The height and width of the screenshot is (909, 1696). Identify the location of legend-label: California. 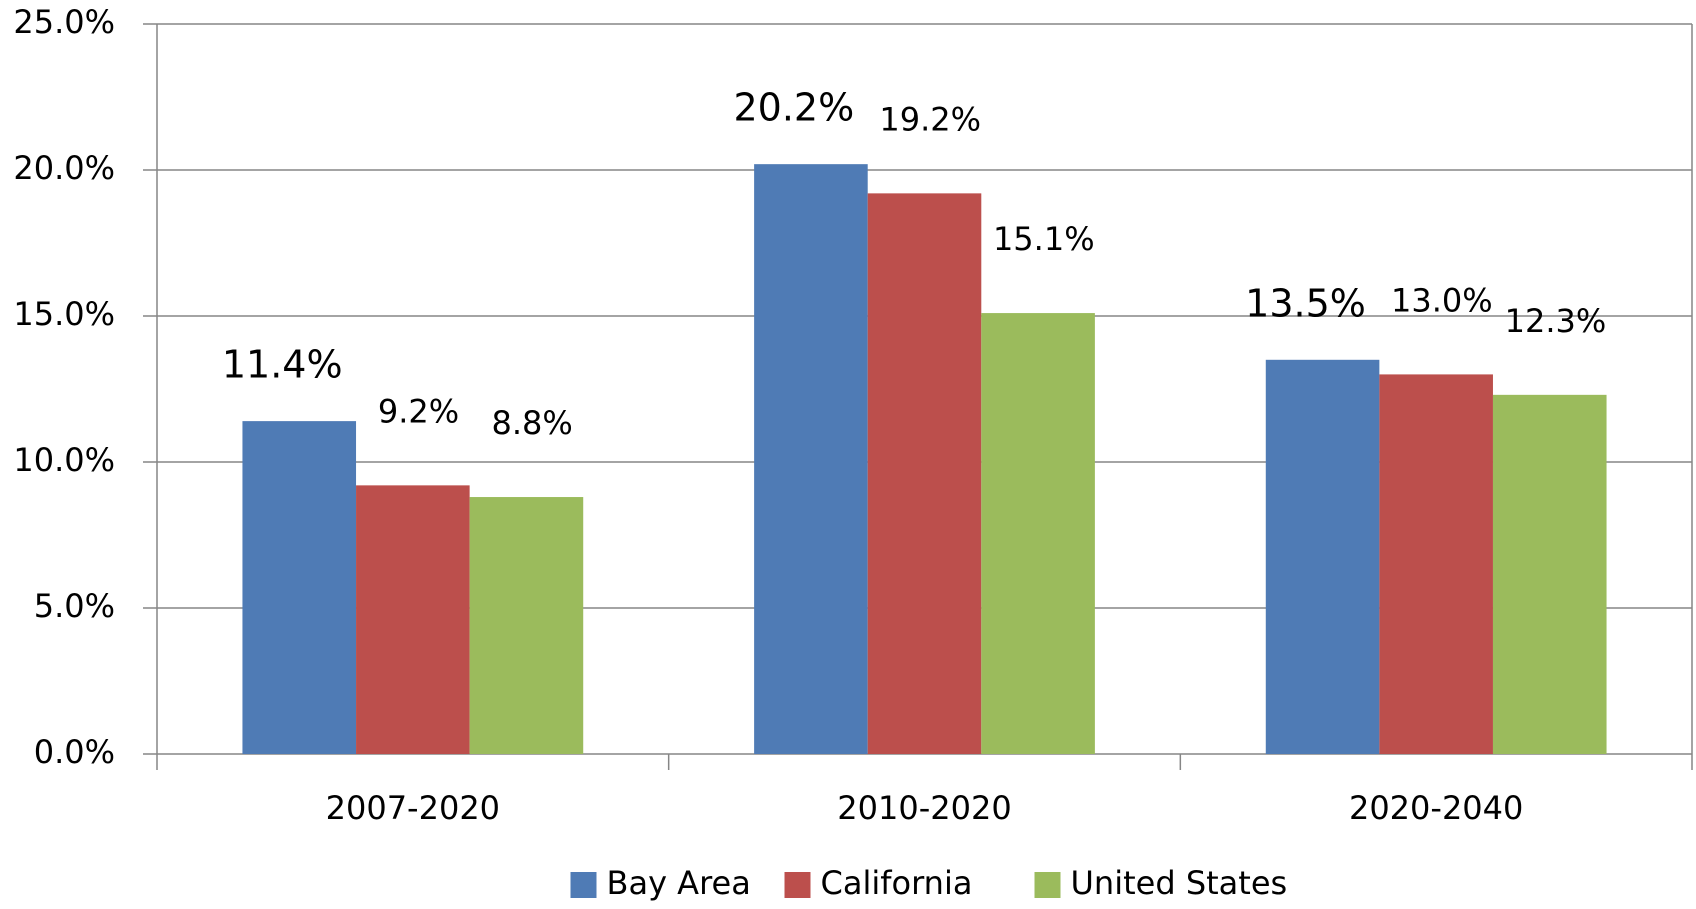
(897, 883).